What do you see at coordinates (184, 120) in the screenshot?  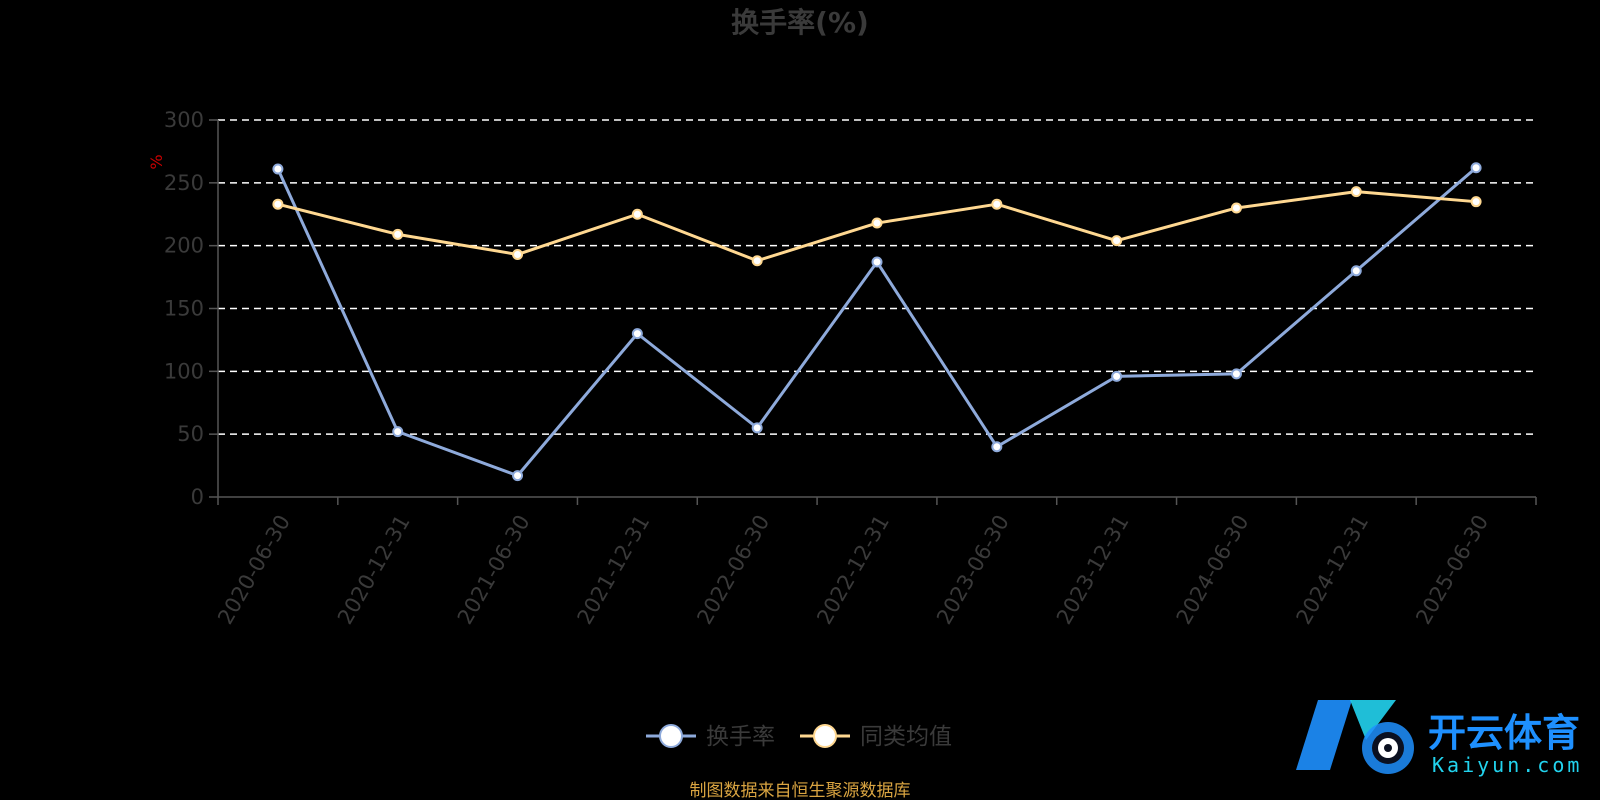 I see `y-tick-label: 300` at bounding box center [184, 120].